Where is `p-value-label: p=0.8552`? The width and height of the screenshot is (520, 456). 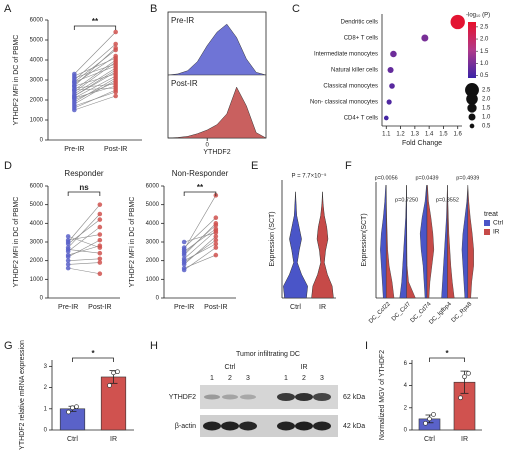
p-value-label: p=0.8552 is located at coordinates (447, 200).